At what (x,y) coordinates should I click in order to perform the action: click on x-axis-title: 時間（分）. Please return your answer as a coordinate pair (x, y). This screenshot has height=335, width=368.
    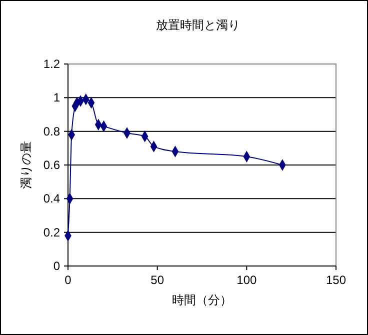
    Looking at the image, I should click on (202, 300).